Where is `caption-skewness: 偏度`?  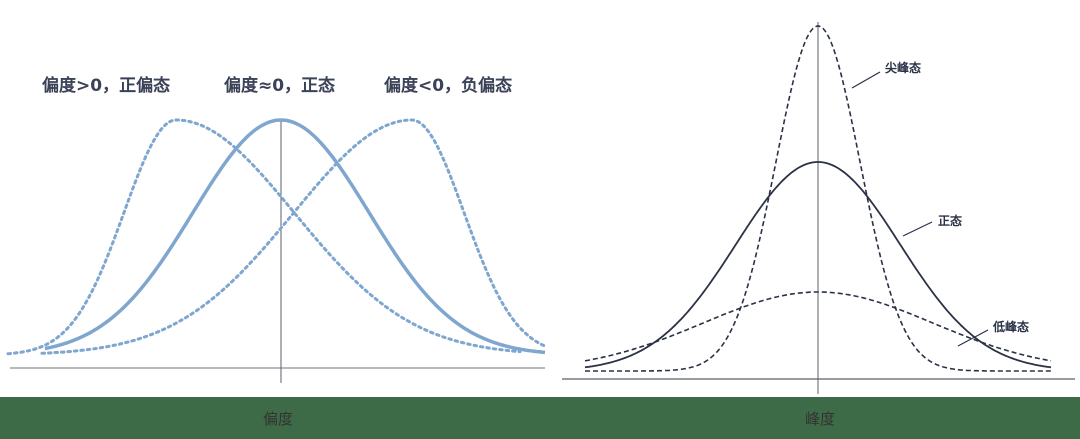 caption-skewness: 偏度 is located at coordinates (278, 419).